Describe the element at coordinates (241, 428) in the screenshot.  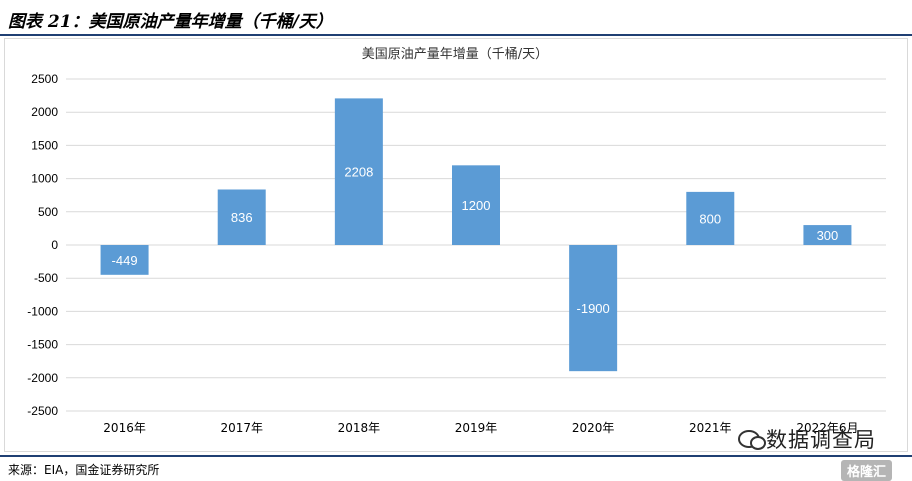
I see `x-tick-label: 2017年` at that location.